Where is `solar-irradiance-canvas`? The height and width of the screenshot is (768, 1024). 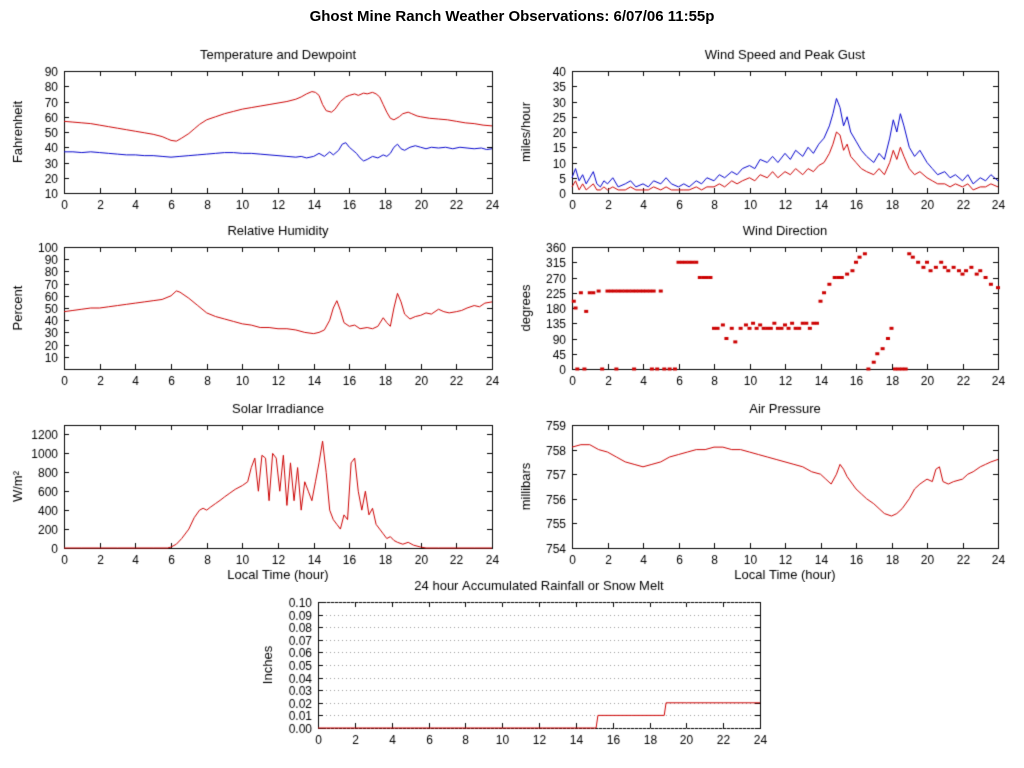 solar-irradiance-canvas is located at coordinates (259, 486).